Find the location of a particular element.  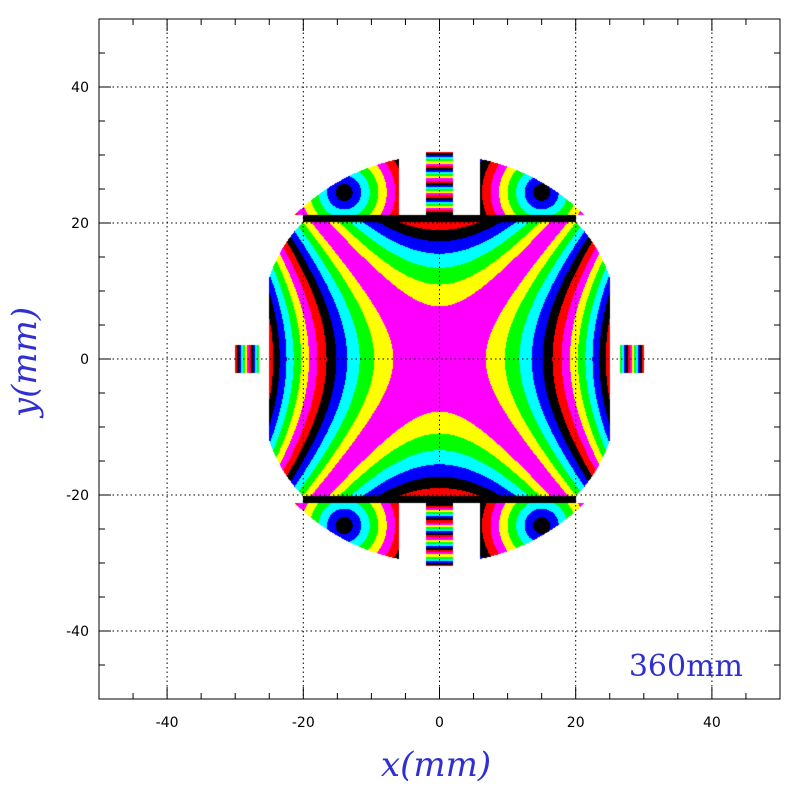

x-tick-label: 40 is located at coordinates (712, 723).